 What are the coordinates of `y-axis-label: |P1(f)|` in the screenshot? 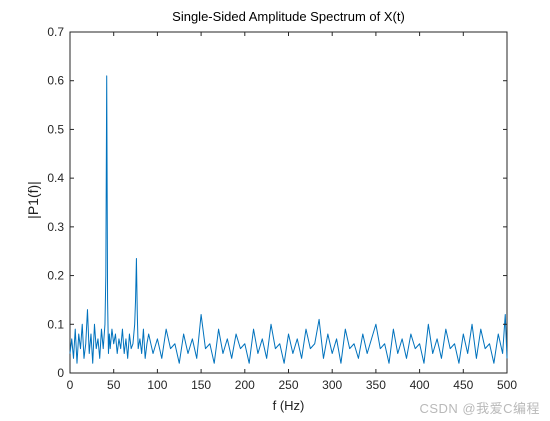 It's located at (33, 200).